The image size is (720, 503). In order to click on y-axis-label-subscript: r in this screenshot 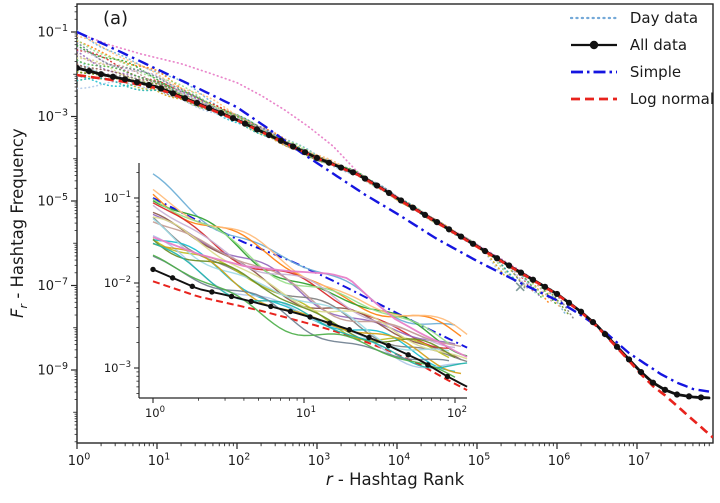, I will do `click(24, 306)`.